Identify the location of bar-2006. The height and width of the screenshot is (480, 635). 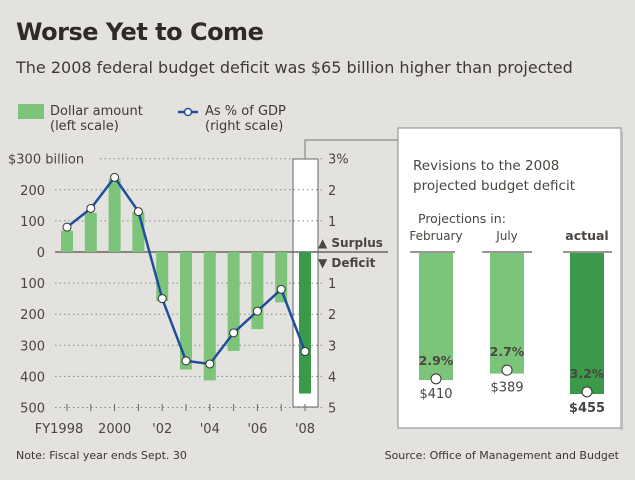
(257, 291).